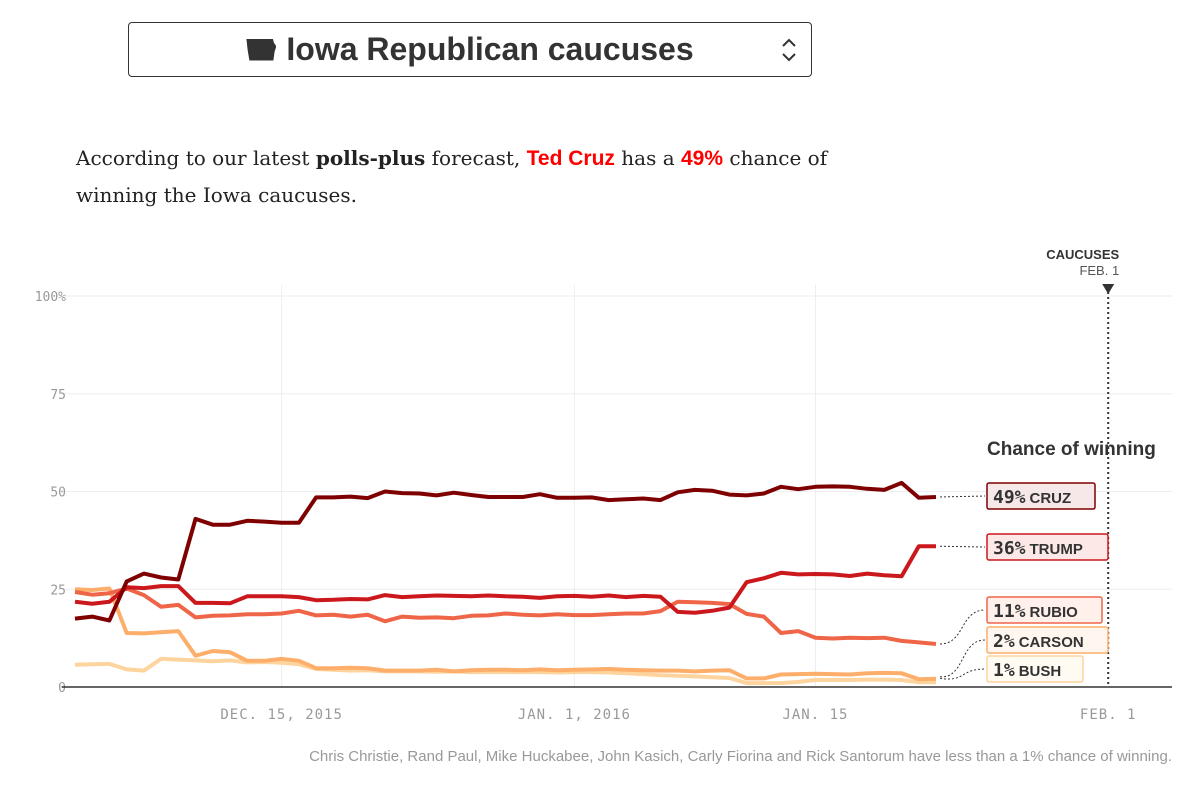  Describe the element at coordinates (58, 590) in the screenshot. I see `y-tick-label: 25` at that location.